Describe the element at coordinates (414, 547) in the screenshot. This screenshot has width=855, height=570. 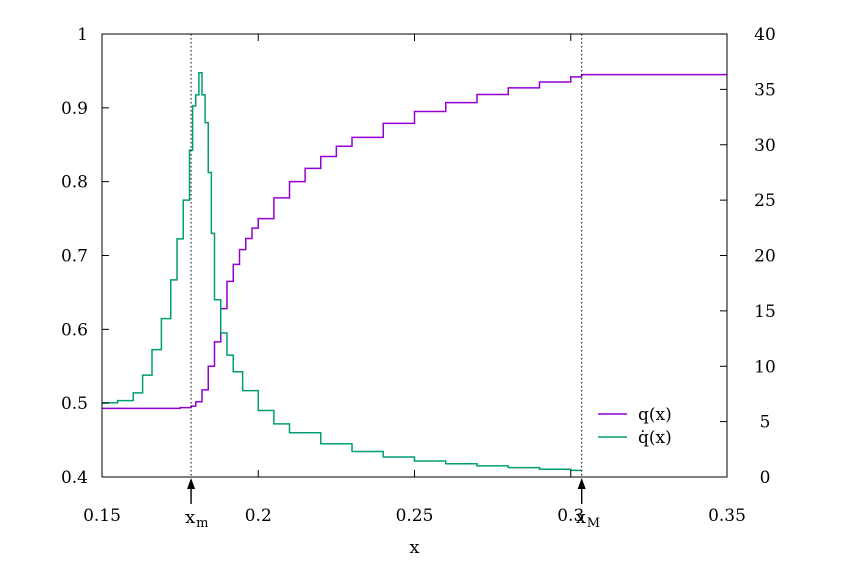
I see `x-axis-label: x` at that location.